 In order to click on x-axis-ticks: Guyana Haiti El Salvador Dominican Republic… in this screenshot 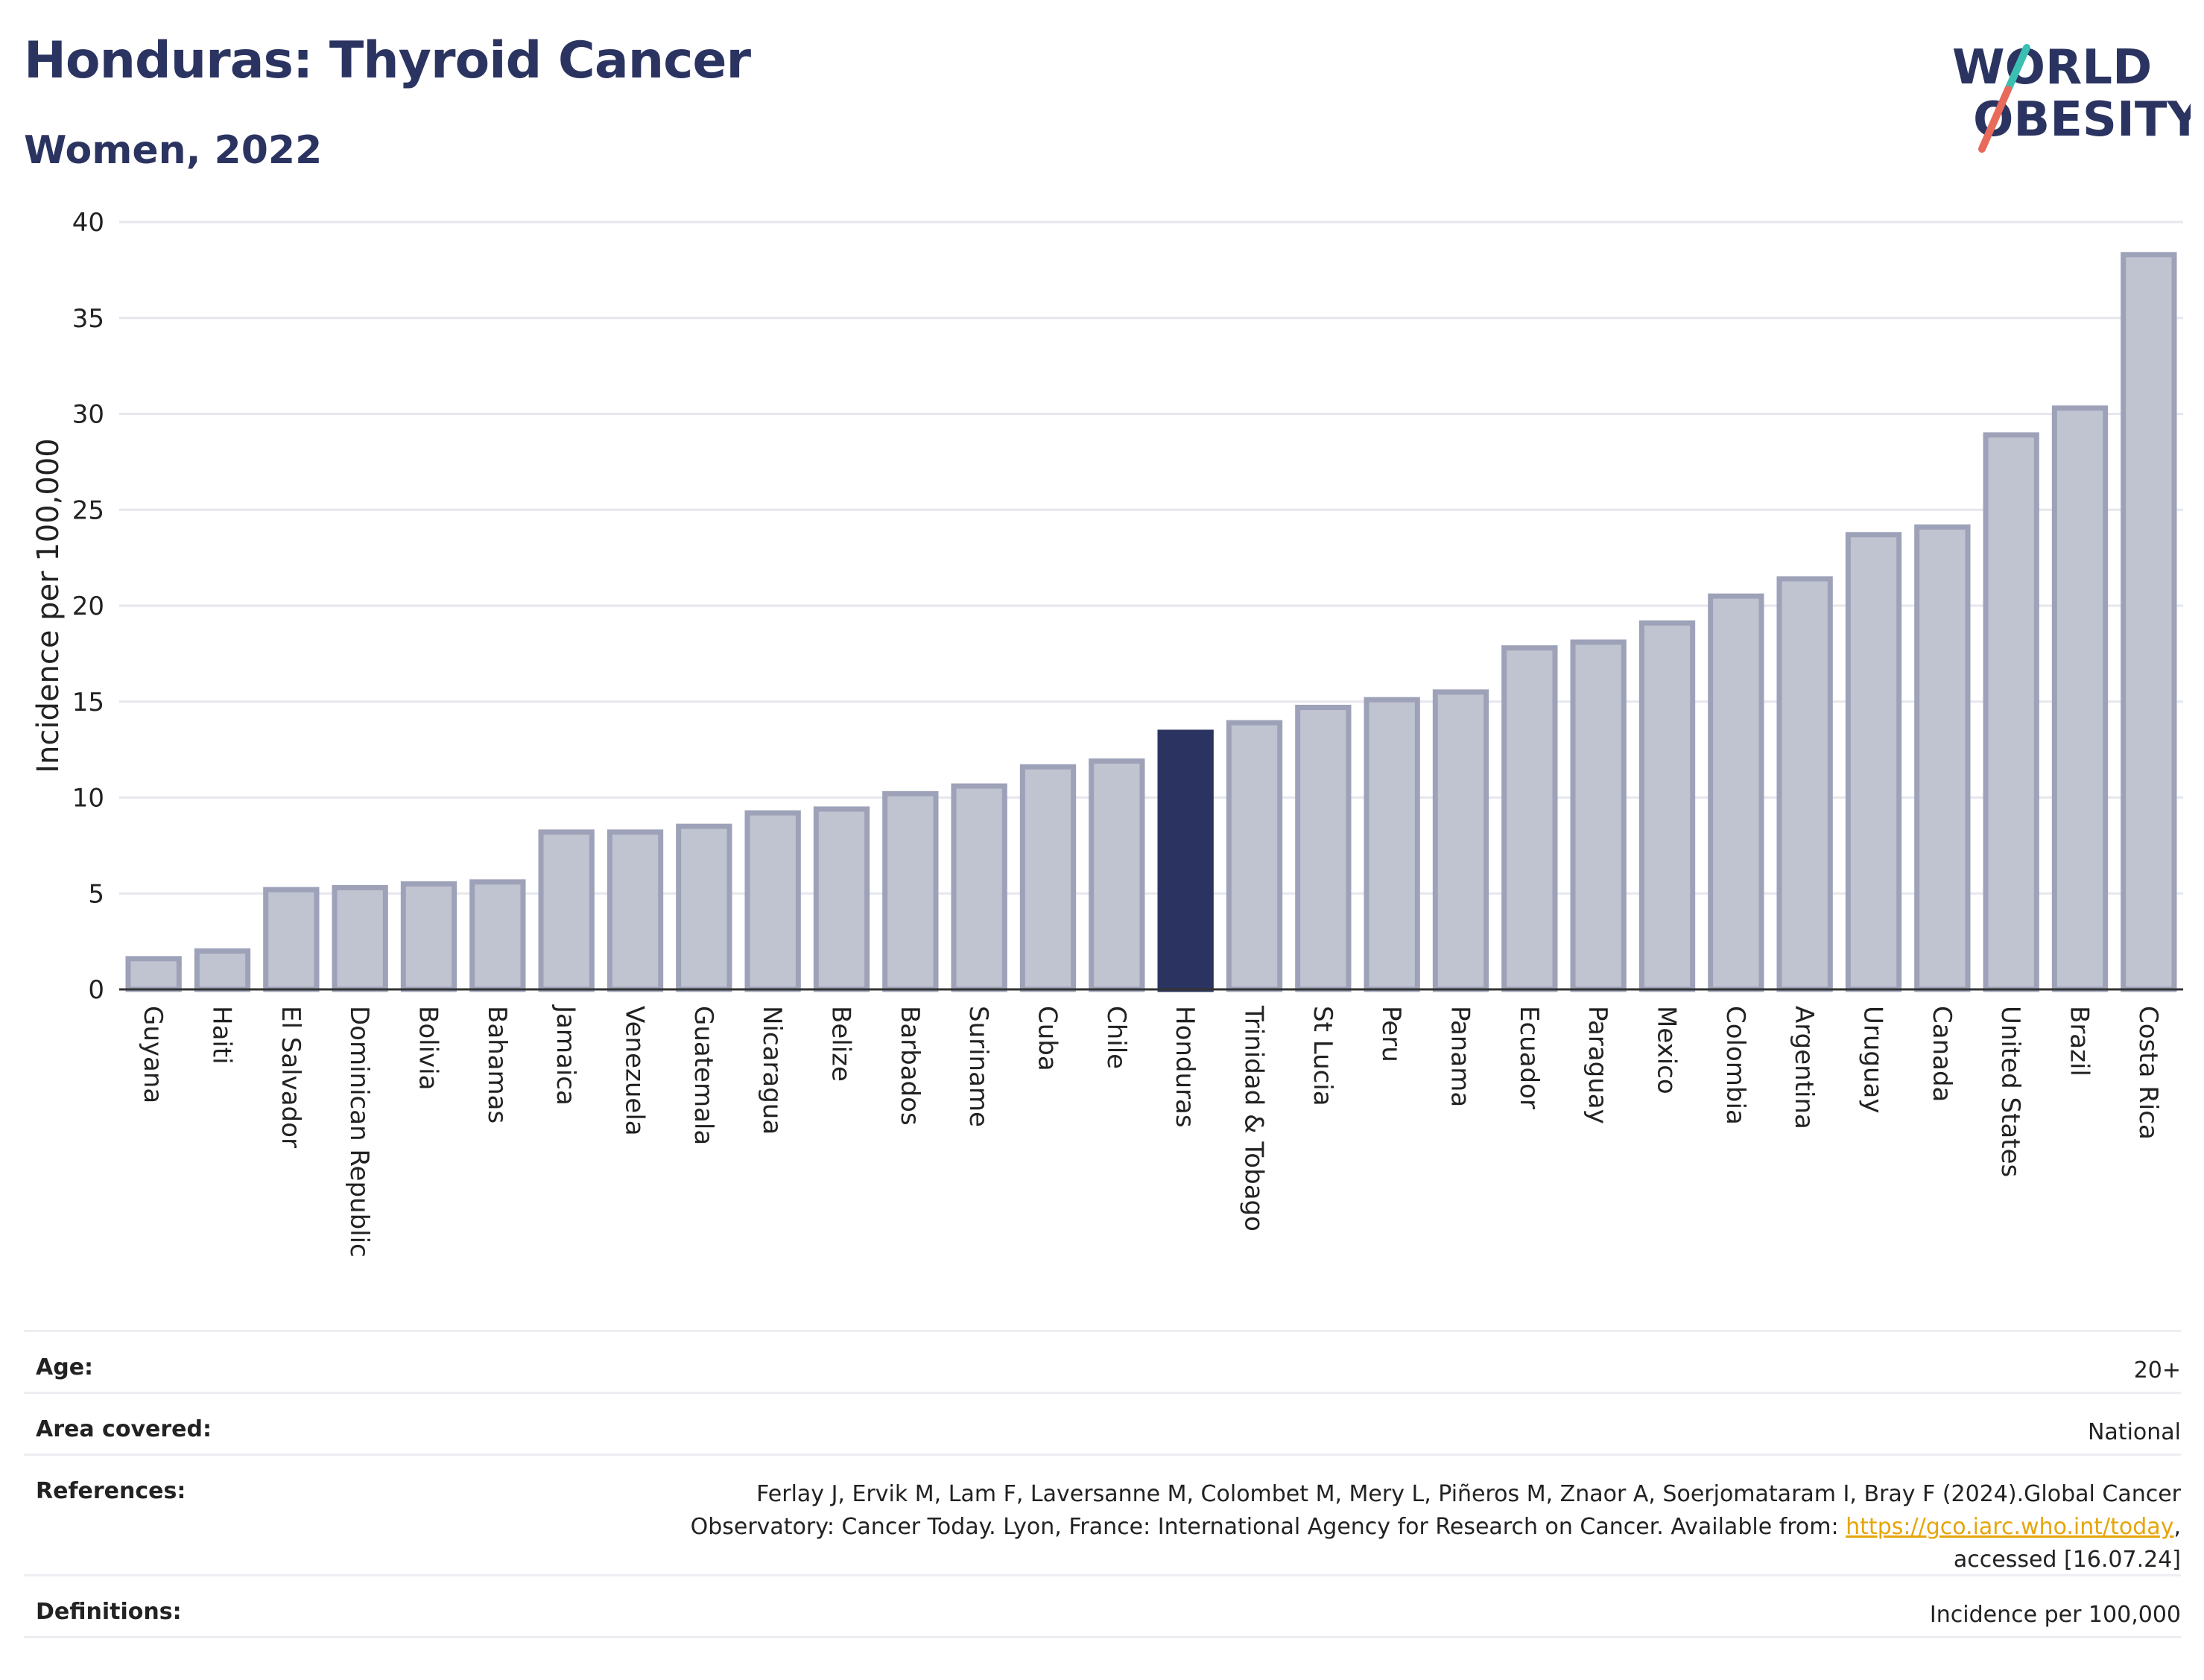, I will do `click(1150, 1131)`.